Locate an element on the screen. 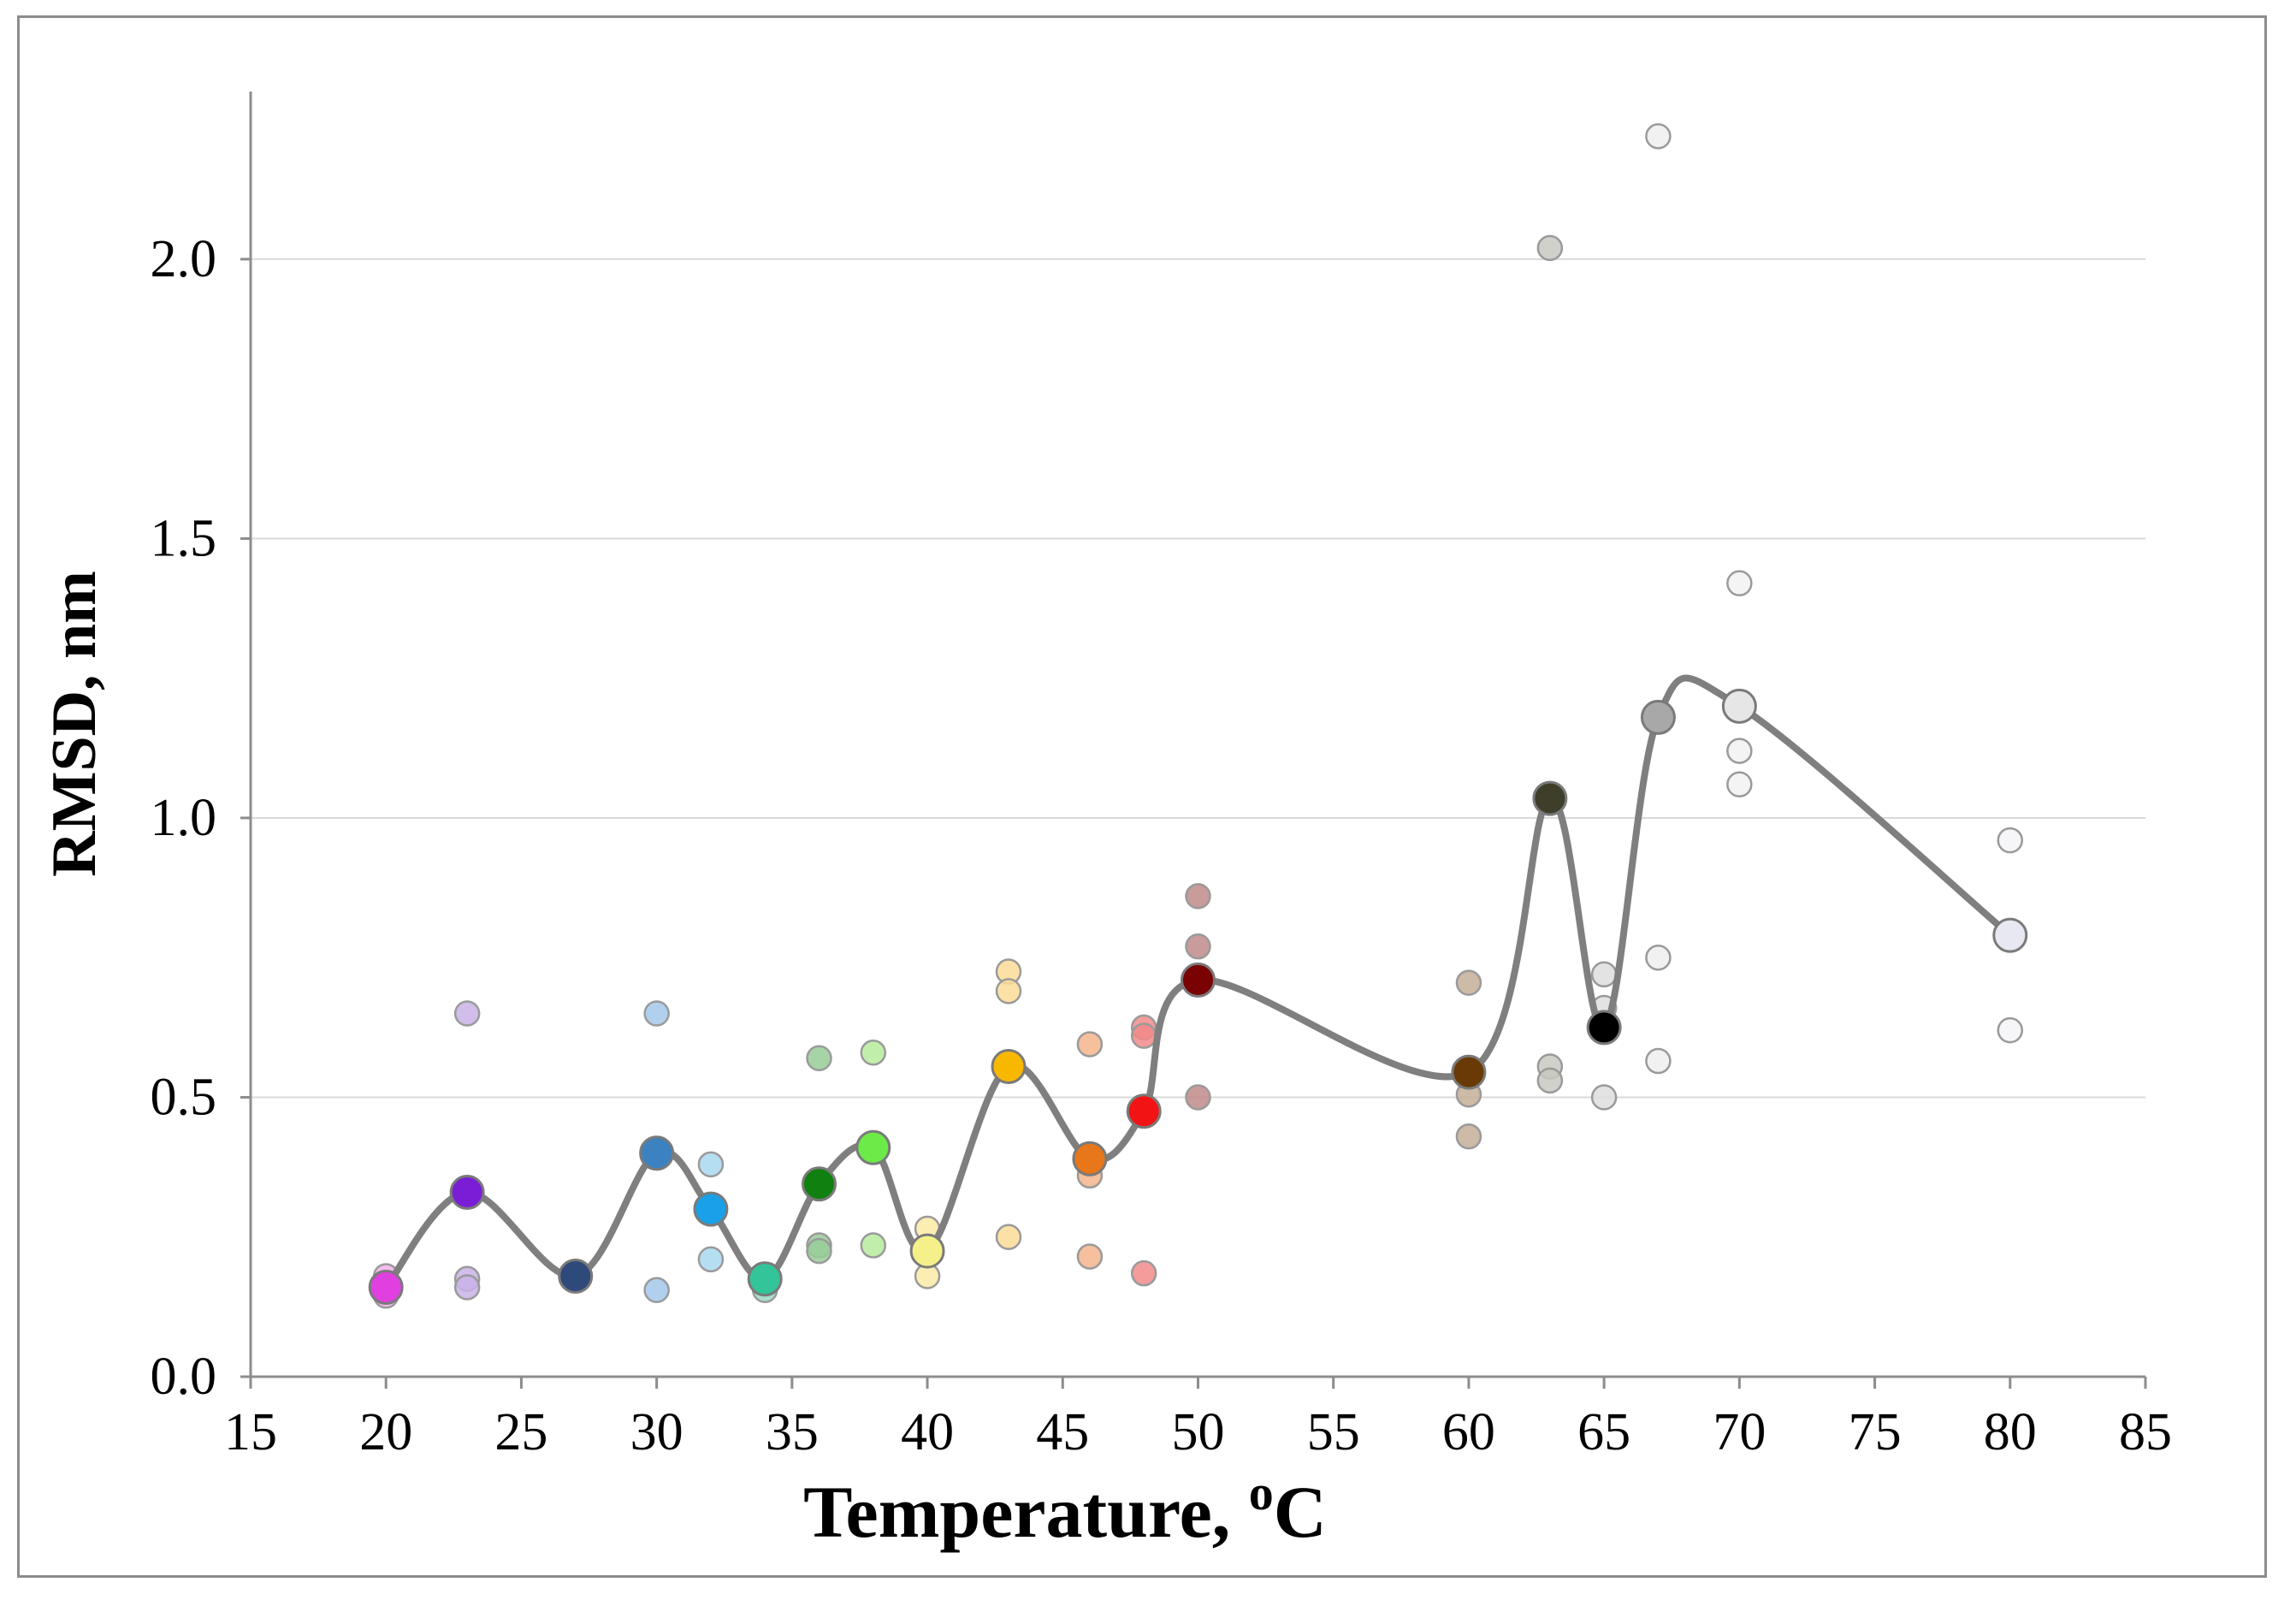 The image size is (2296, 1600). x-tick-label: 55 is located at coordinates (1334, 1432).